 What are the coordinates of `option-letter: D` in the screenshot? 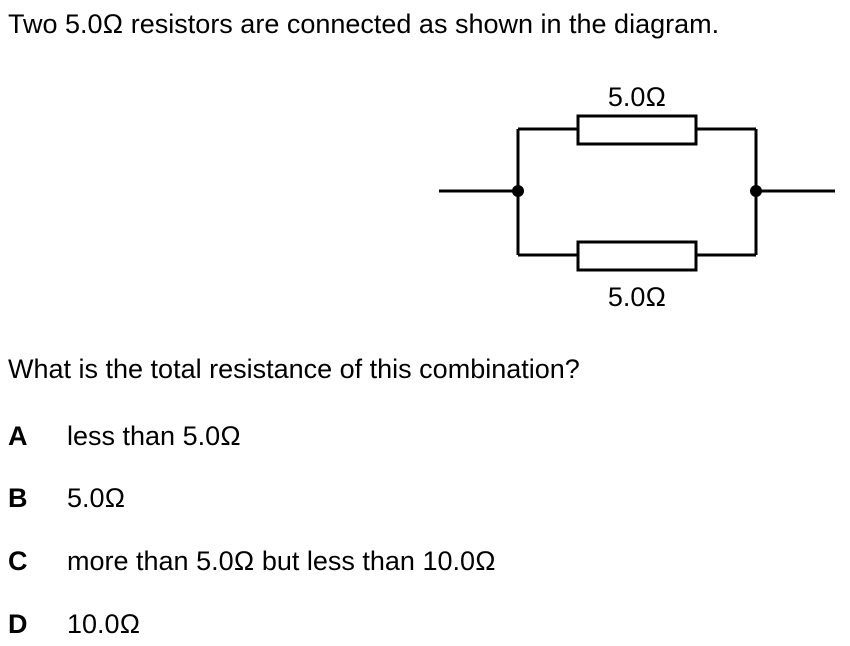 It's located at (18, 624).